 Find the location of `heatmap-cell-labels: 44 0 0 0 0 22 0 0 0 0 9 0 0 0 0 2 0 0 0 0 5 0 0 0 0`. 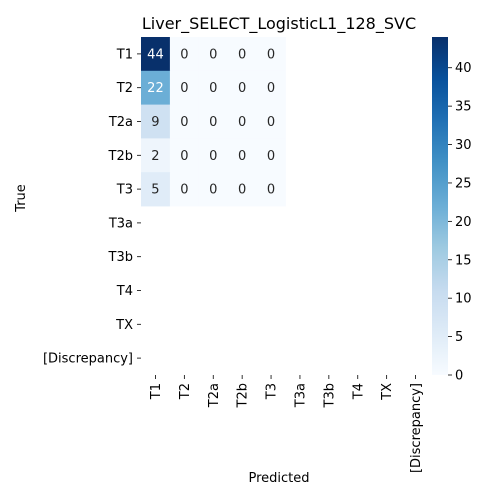

heatmap-cell-labels: 44 0 0 0 0 22 0 0 0 0 9 0 0 0 0 2 0 0 0 0 5 0 0 0 0 is located at coordinates (211, 122).